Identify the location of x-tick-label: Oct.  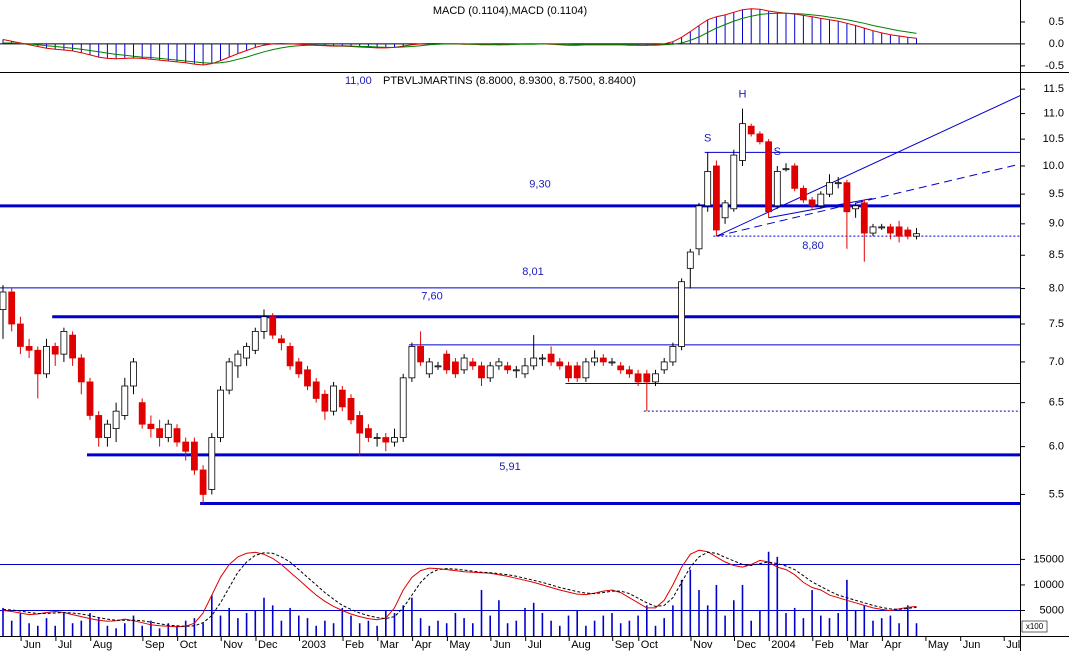
(188, 645).